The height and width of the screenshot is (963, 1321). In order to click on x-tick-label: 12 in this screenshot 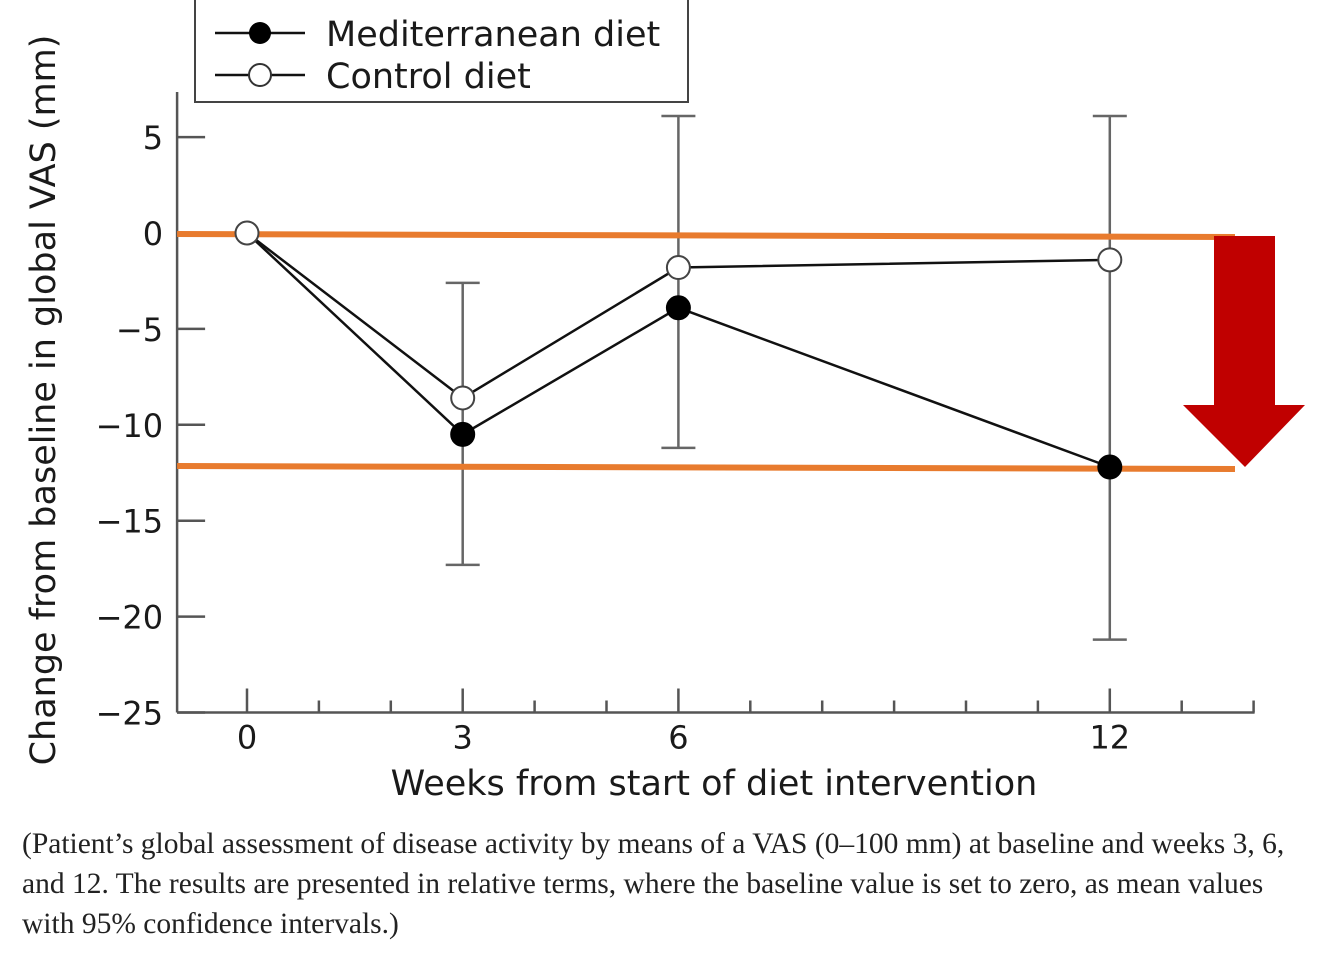, I will do `click(1109, 738)`.